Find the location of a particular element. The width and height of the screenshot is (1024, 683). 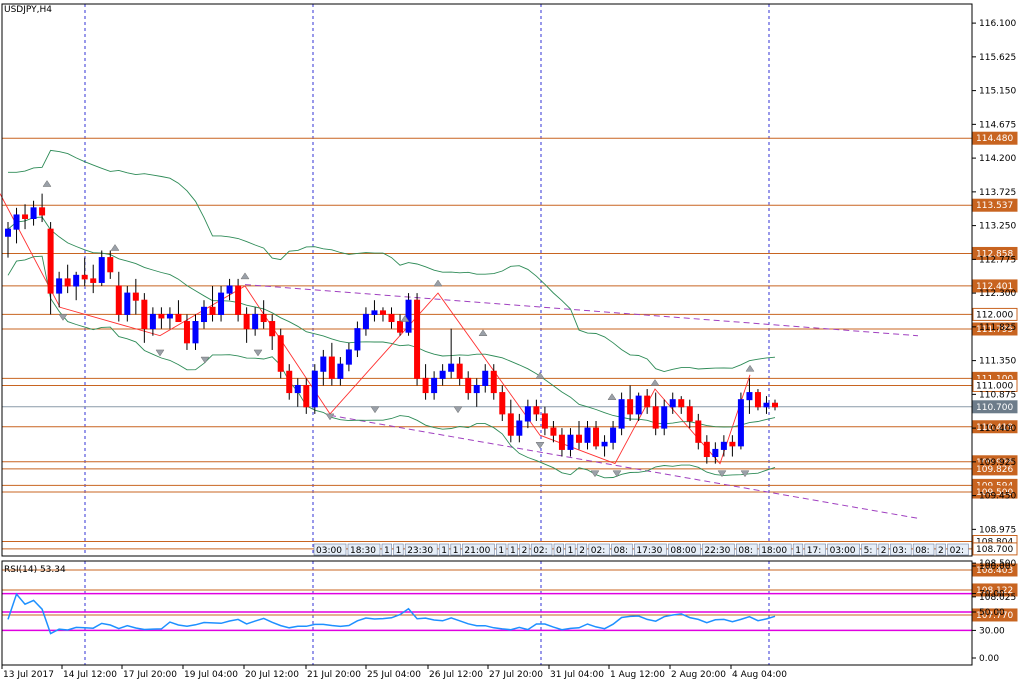

rsi-tick-label: 50.00 is located at coordinates (992, 613).